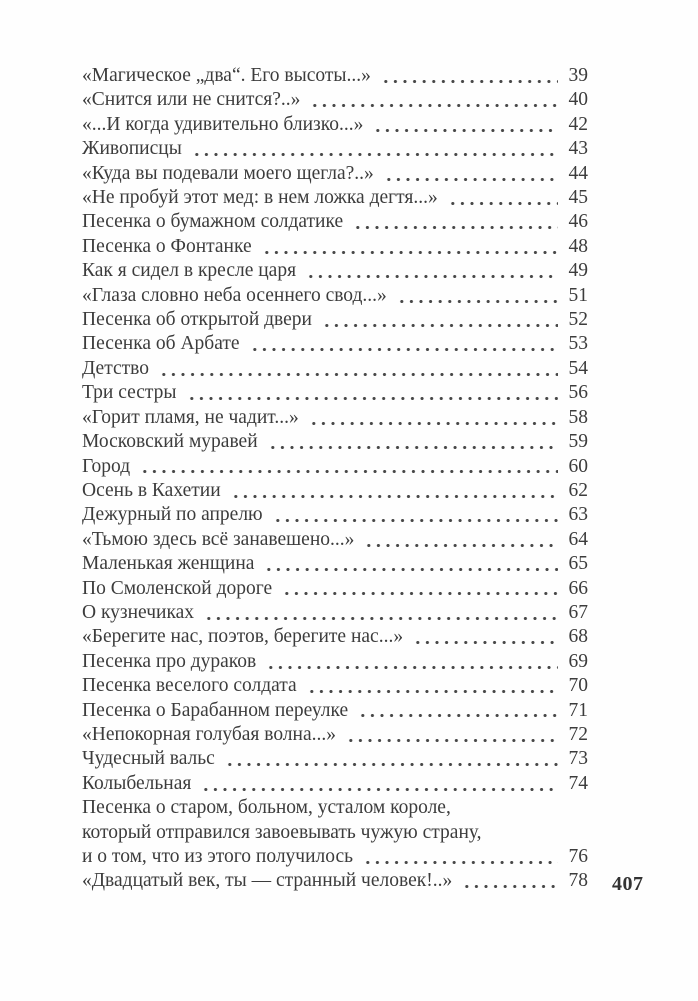 Image resolution: width=698 pixels, height=1001 pixels. Describe the element at coordinates (226, 75) in the screenshot. I see `entry-title: «Магическое „два“. Его высоты...»` at that location.